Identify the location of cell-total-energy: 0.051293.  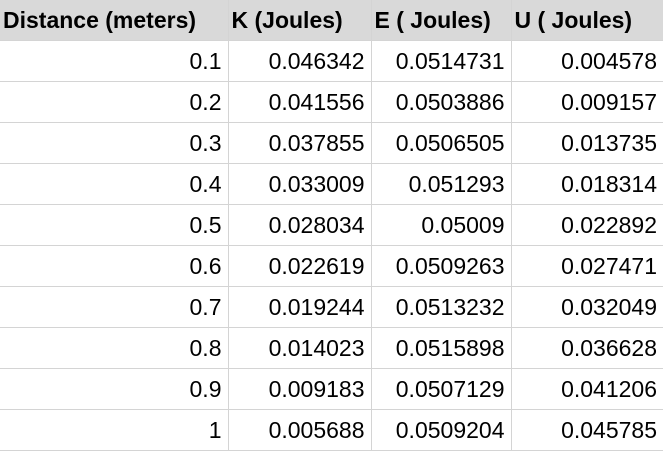
(441, 184).